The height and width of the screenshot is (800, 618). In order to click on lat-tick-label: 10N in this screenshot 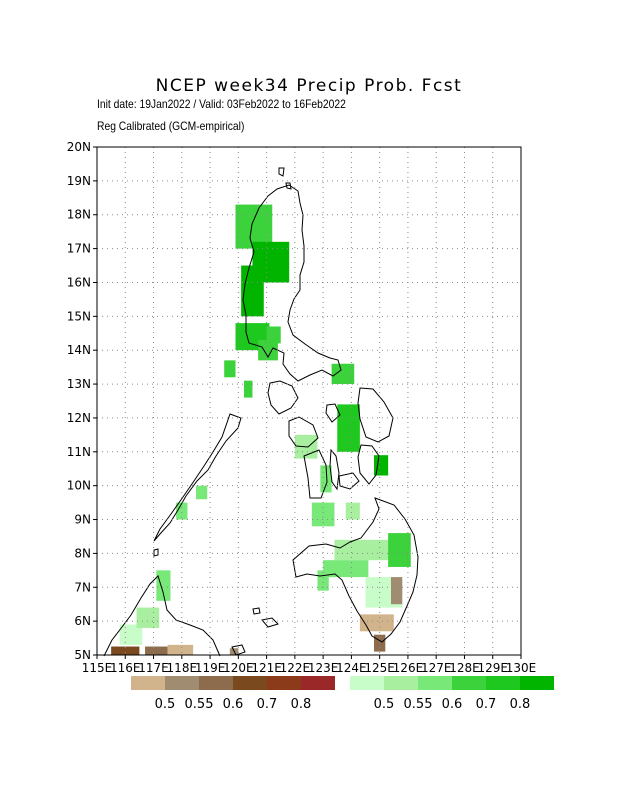, I will do `click(79, 486)`.